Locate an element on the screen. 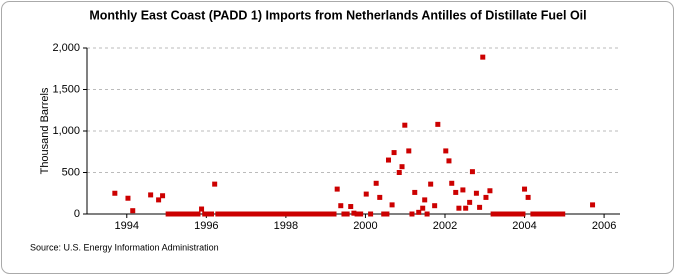 The width and height of the screenshot is (675, 275). x-tick-label: 2006 is located at coordinates (604, 226).